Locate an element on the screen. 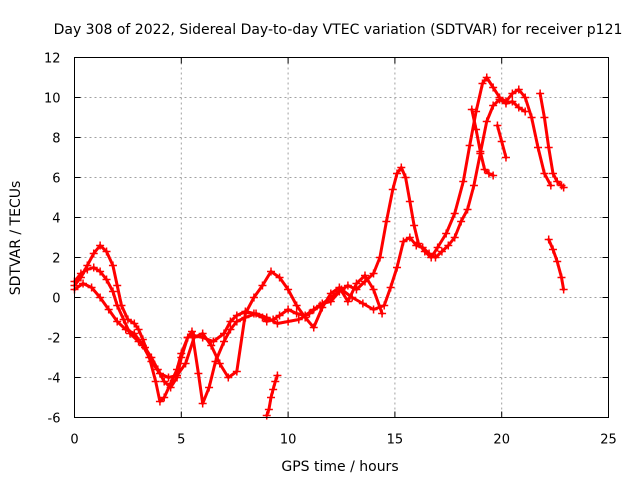 The height and width of the screenshot is (480, 640). y-tick-label: 0 is located at coordinates (56, 299).